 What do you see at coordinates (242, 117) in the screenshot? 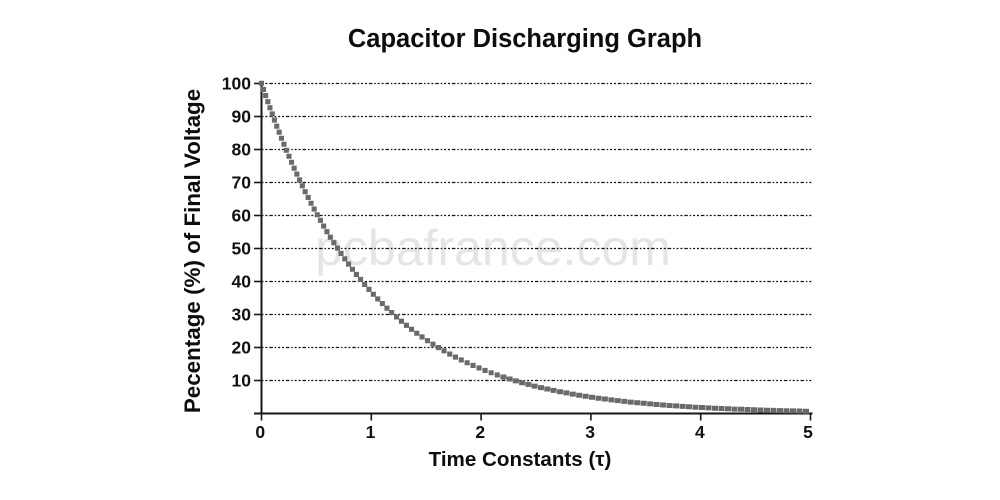
I see `svg-text: 90` at bounding box center [242, 117].